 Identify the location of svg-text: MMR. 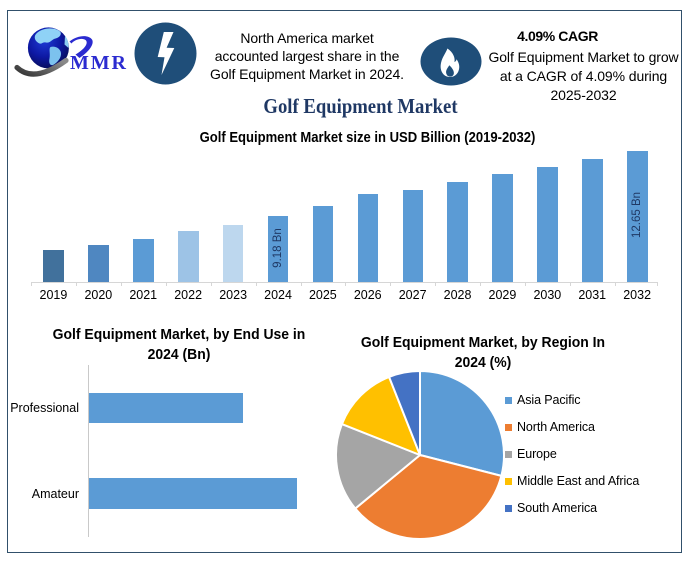
(98, 63).